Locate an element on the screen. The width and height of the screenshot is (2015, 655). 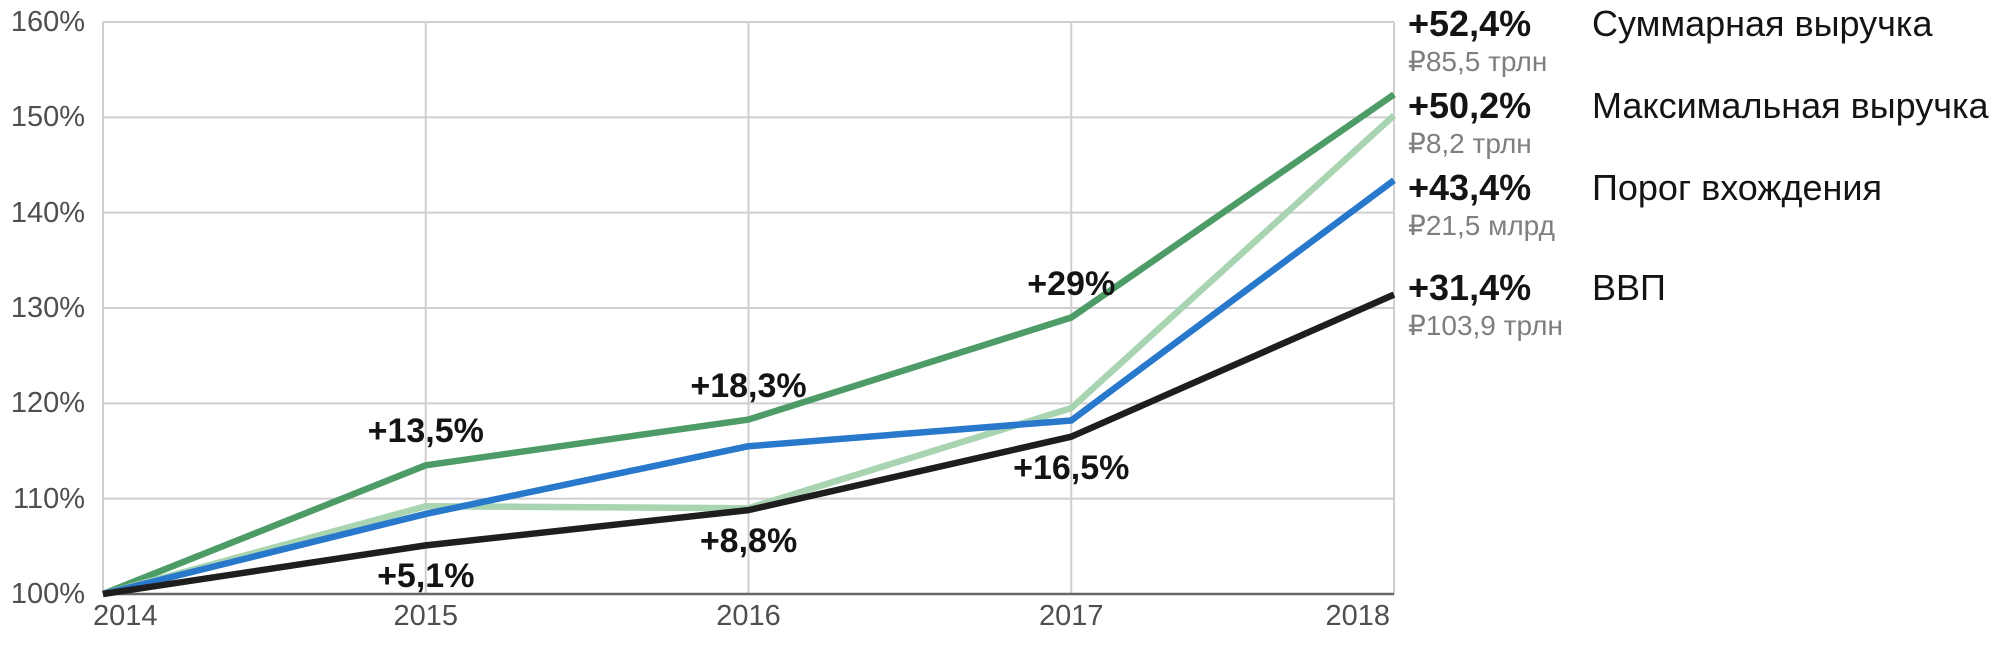
legend-series-name: Порог вхождения is located at coordinates (1737, 187).